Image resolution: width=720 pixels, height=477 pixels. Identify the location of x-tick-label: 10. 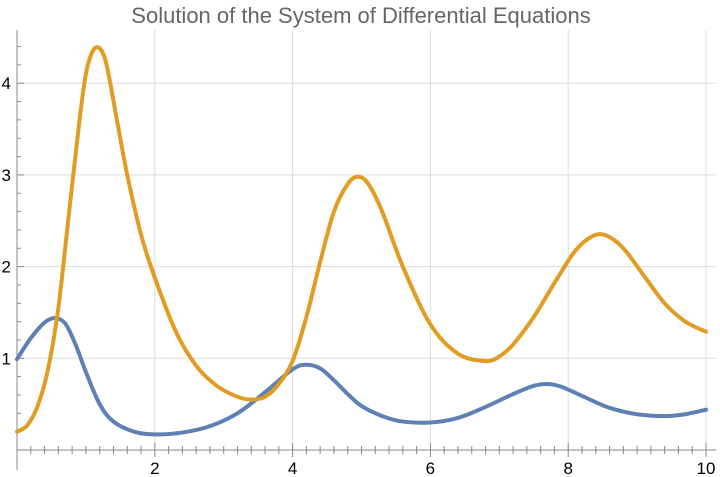
(706, 468).